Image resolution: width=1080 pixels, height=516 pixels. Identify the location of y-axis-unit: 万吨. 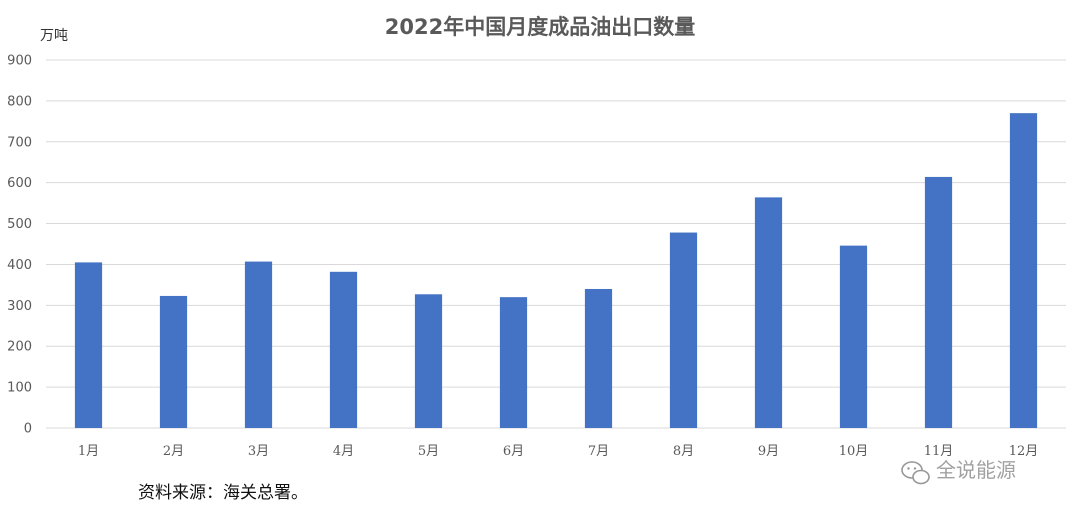
(54, 36).